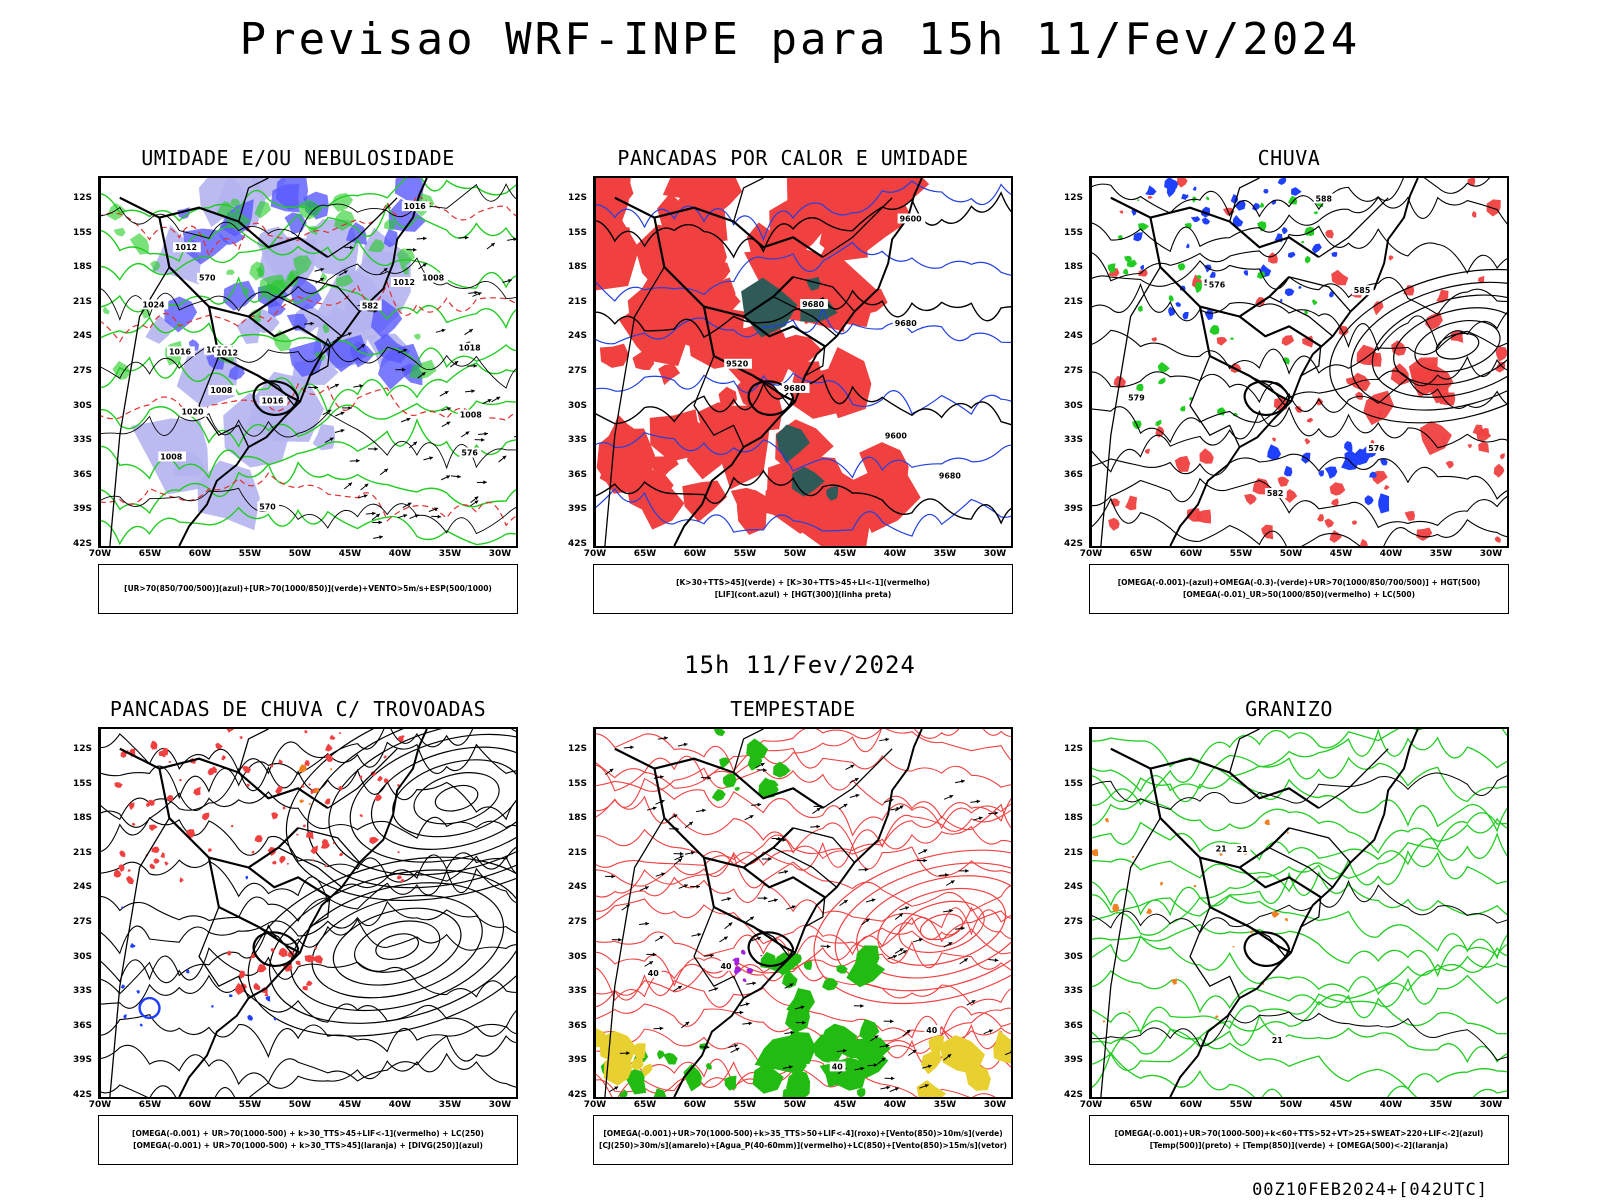  What do you see at coordinates (950, 475) in the screenshot?
I see `contour-label: 9680` at bounding box center [950, 475].